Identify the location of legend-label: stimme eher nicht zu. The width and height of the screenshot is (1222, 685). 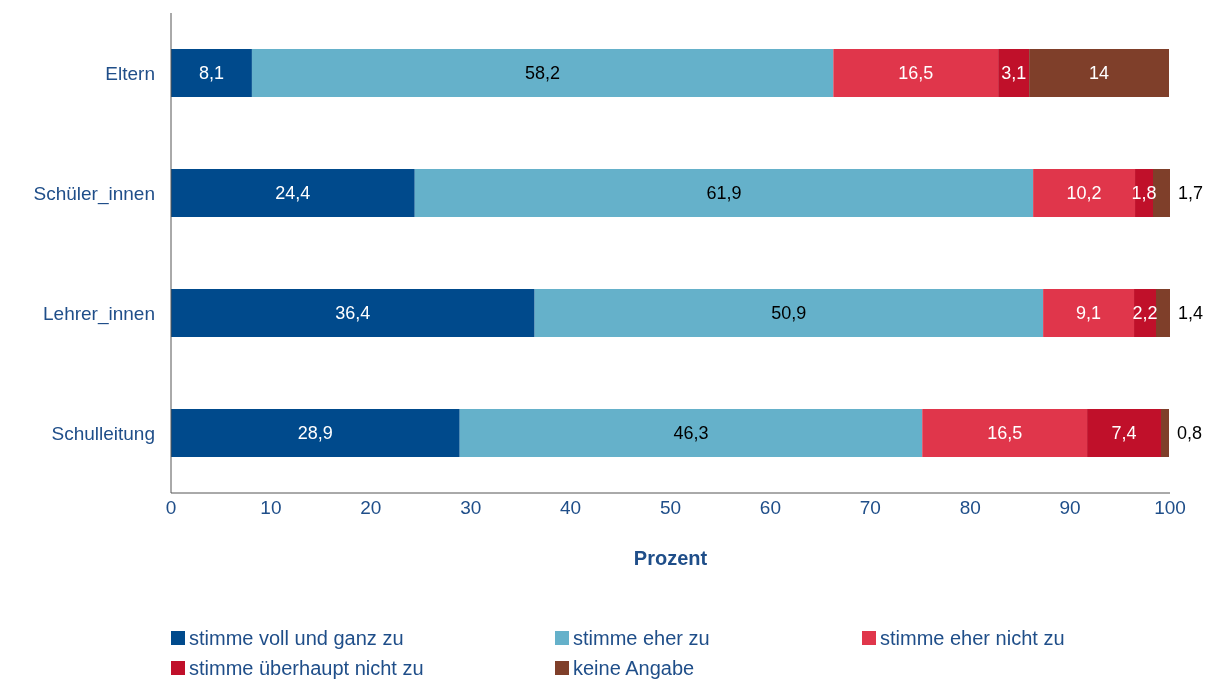
(972, 638).